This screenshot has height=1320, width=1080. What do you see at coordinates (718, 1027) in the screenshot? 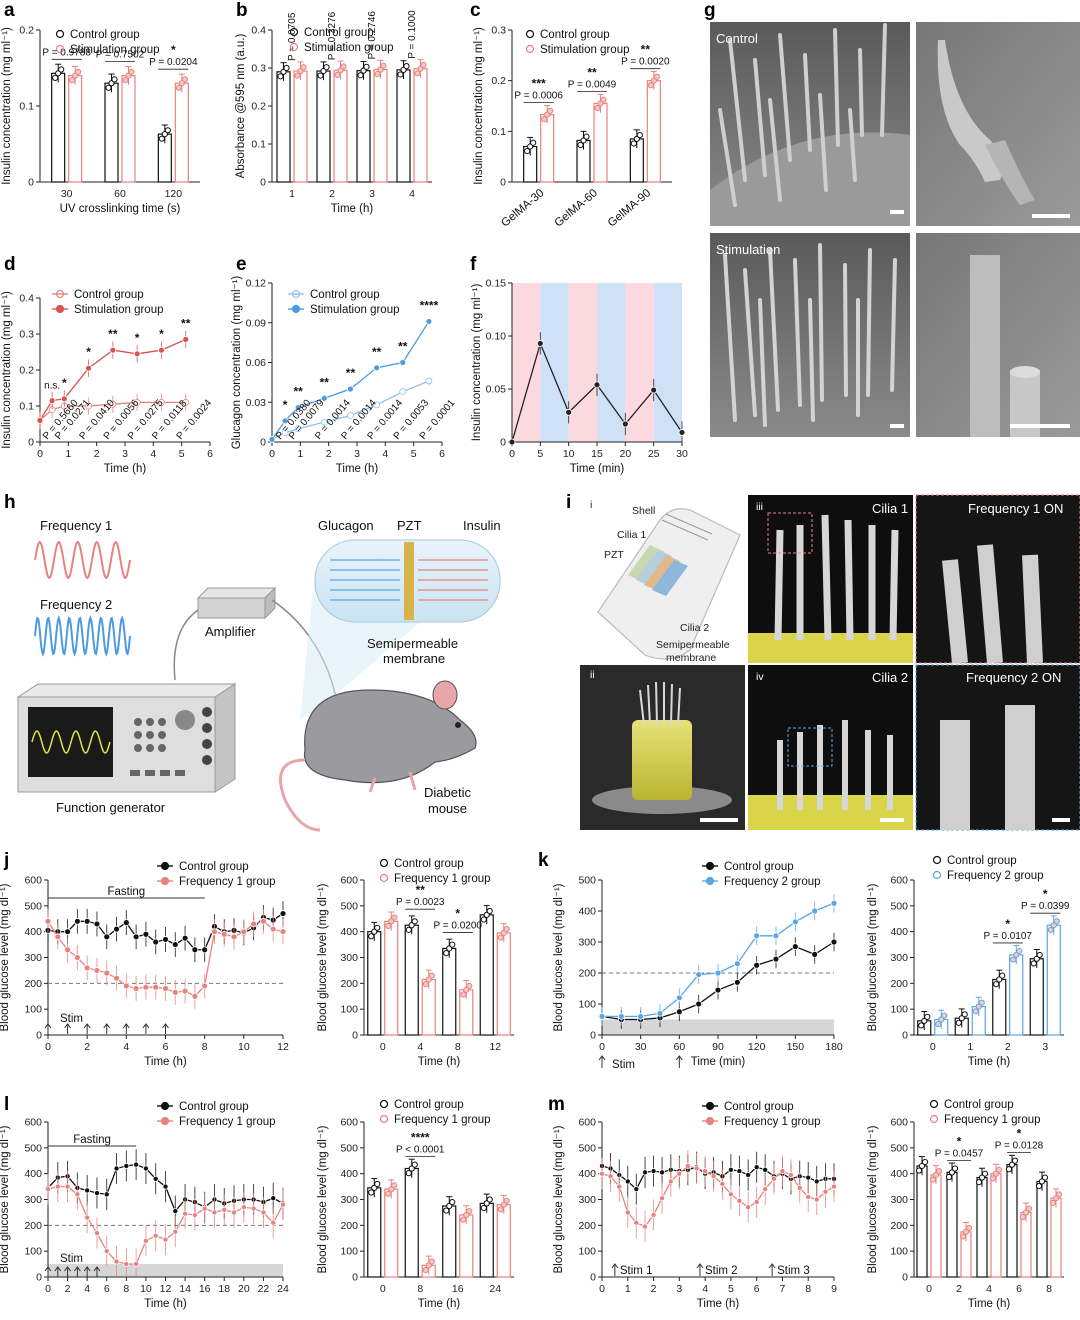
I see `hypoglycemia-zone` at bounding box center [718, 1027].